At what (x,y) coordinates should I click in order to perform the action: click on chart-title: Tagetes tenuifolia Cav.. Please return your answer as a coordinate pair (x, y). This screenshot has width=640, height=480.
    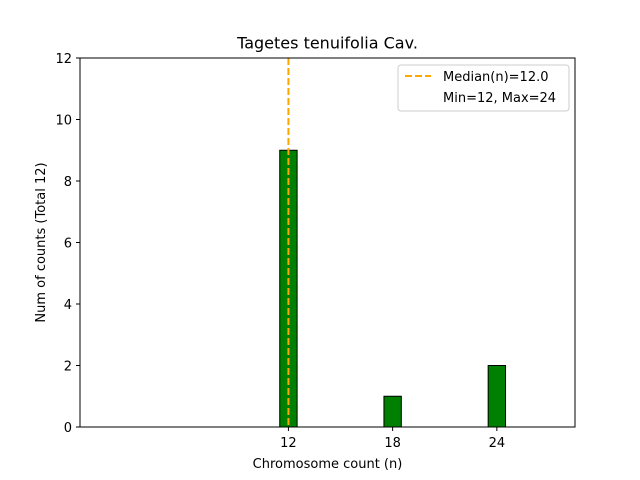
    Looking at the image, I should click on (327, 43).